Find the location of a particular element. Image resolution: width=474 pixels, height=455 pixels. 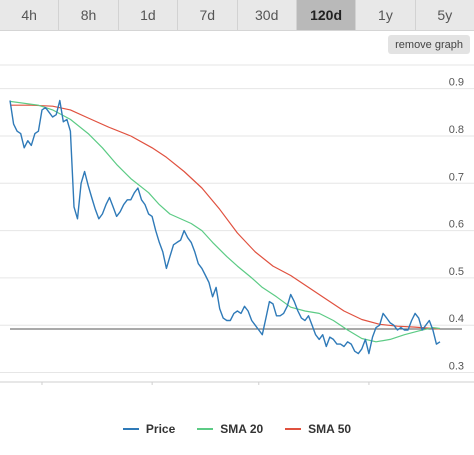

y-axis-ticks: 0.3 0.4 0.5 0.6 0.7 0.8 0.9 is located at coordinates (456, 225).